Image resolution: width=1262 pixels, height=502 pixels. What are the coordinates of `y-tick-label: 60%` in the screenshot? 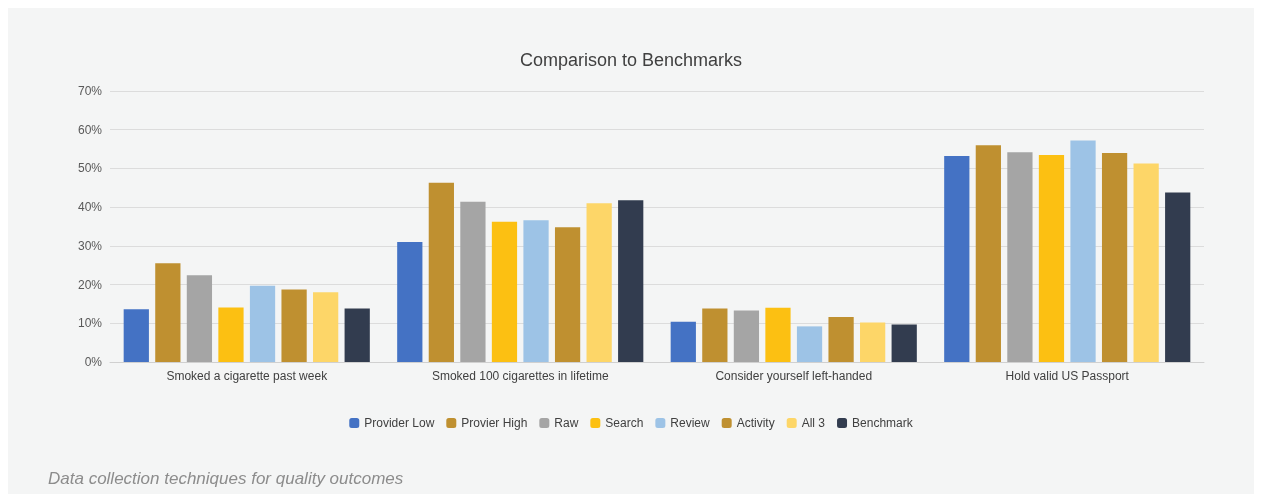 It's located at (90, 129).